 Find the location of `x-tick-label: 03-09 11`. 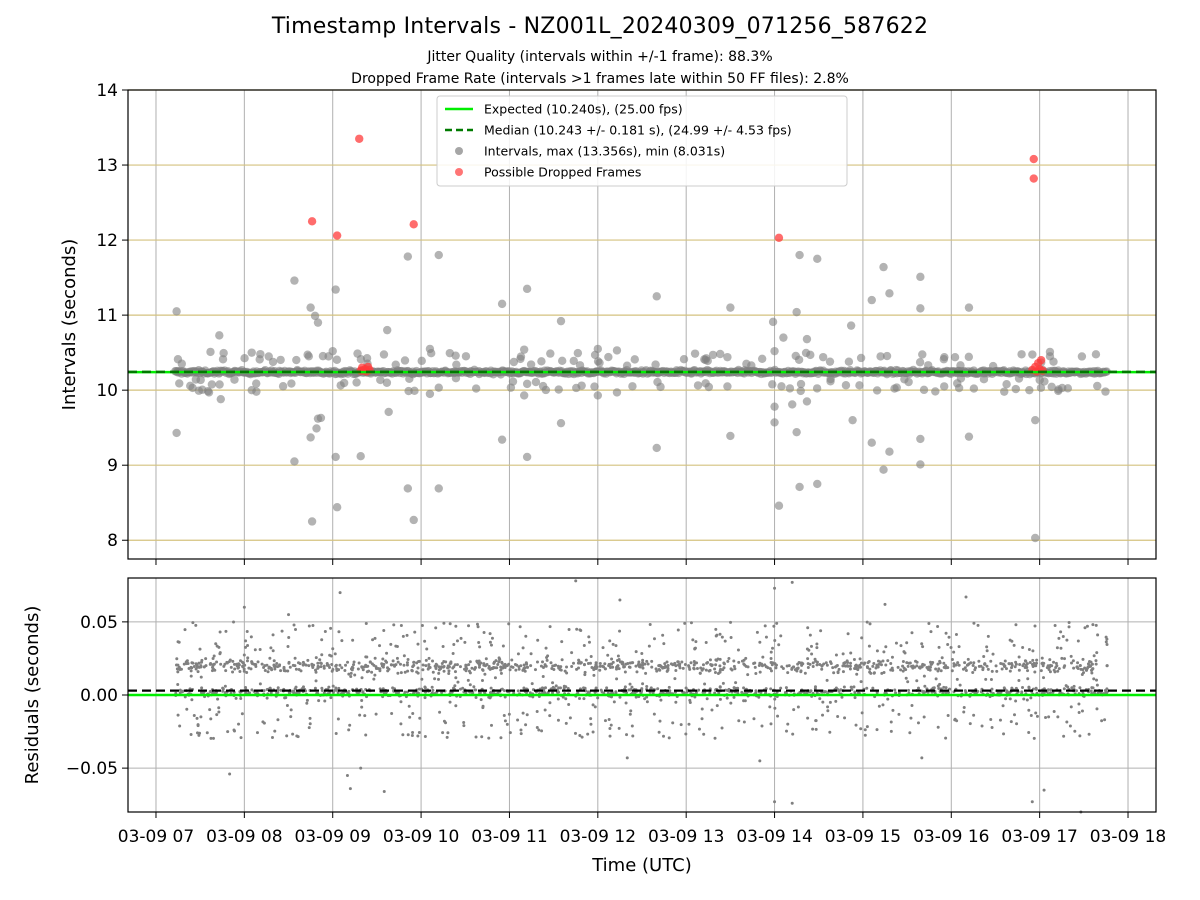

x-tick-label: 03-09 11 is located at coordinates (509, 837).